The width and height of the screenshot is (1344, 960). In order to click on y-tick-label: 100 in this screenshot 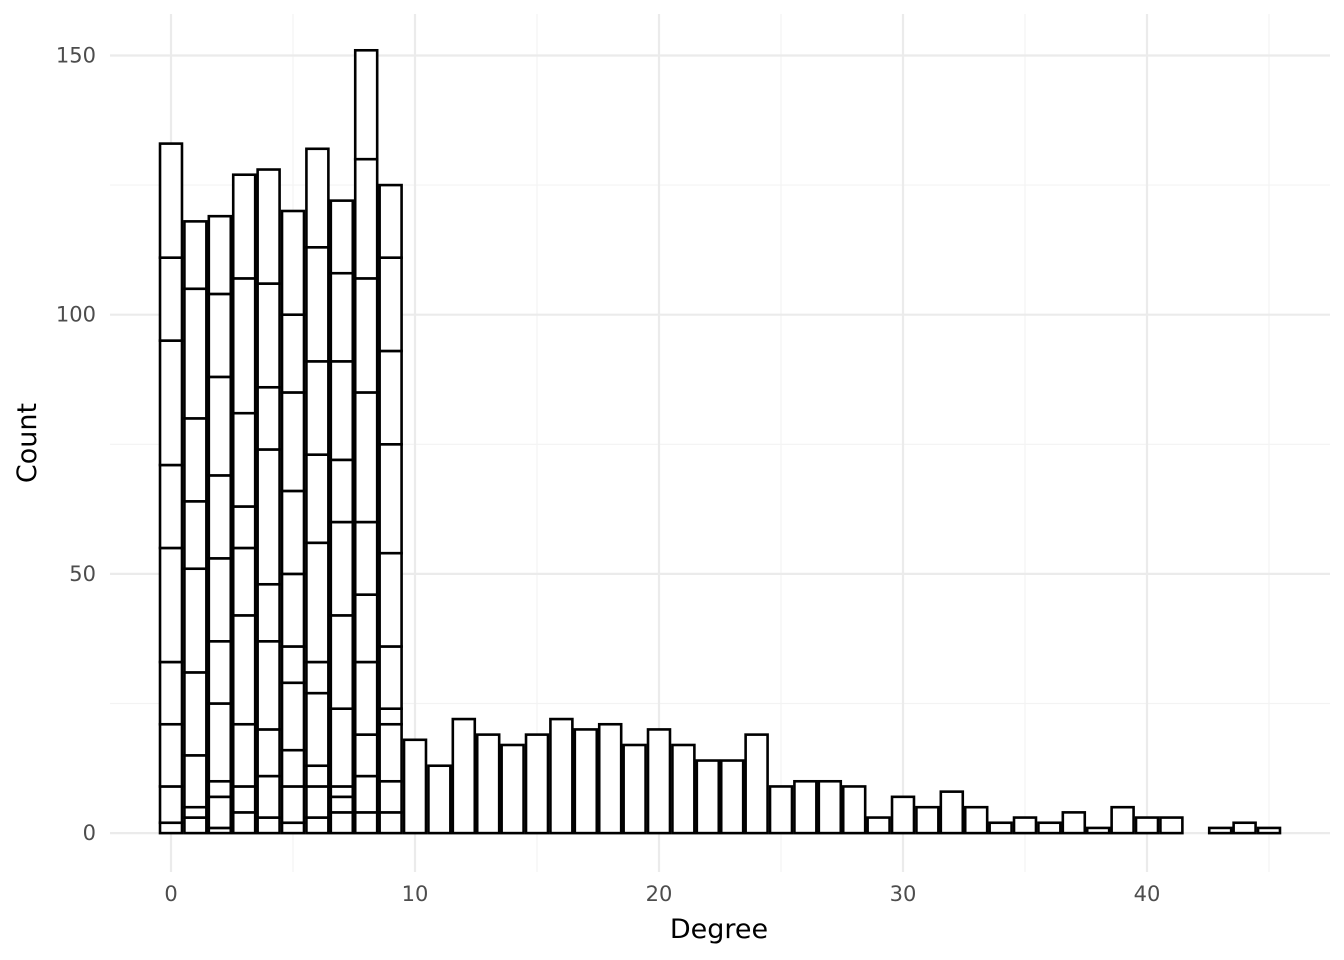, I will do `click(76, 315)`.